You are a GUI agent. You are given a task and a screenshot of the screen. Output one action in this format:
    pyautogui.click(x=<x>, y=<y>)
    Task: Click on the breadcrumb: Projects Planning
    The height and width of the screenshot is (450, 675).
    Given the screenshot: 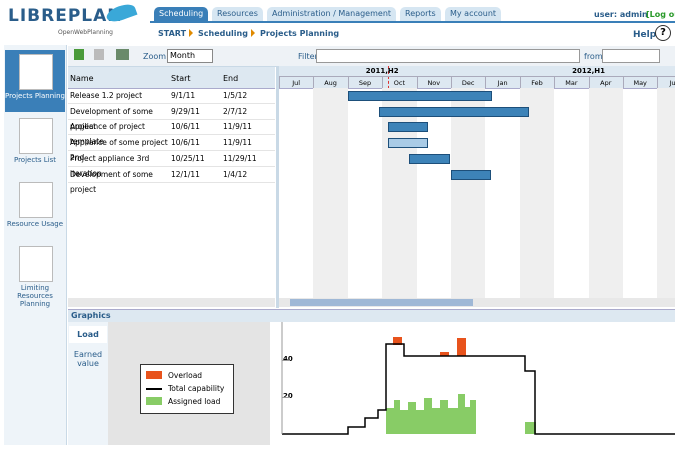 What is the action you would take?
    pyautogui.click(x=300, y=33)
    